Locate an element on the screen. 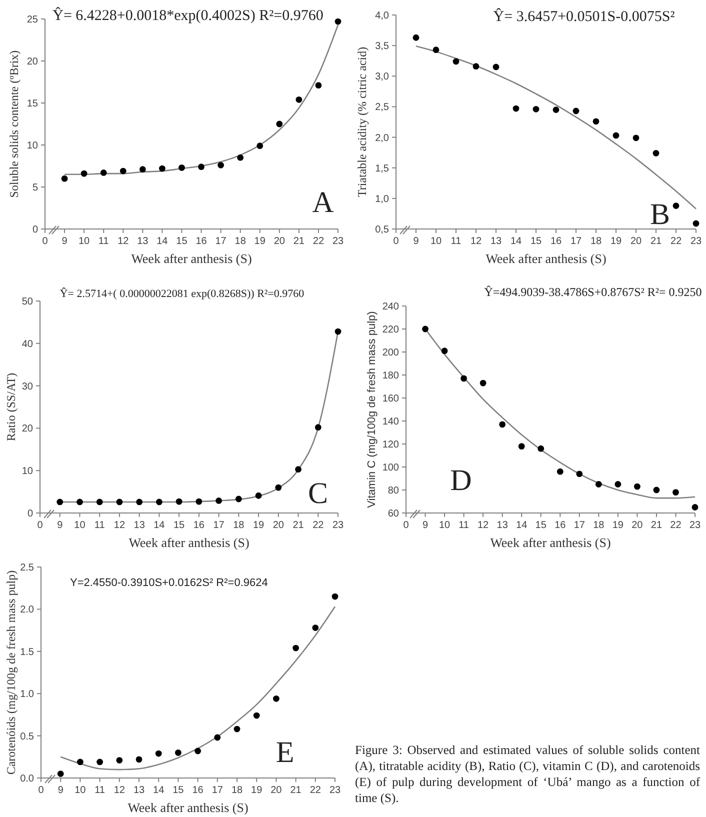 The image size is (706, 817). x-tick-label: 15 is located at coordinates (180, 525).